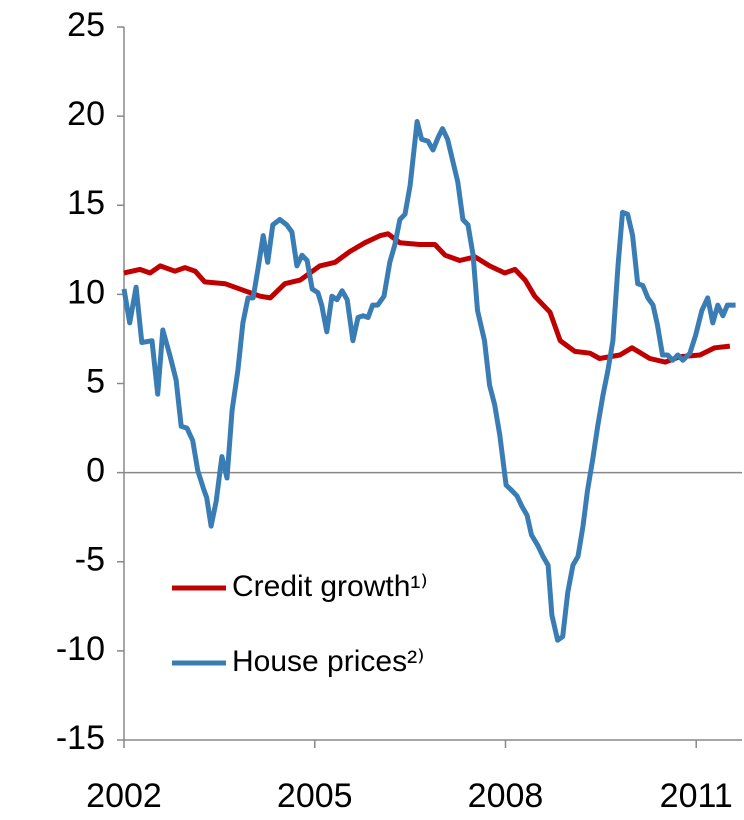 This screenshot has height=820, width=744. I want to click on y-tick-label: -15, so click(80, 738).